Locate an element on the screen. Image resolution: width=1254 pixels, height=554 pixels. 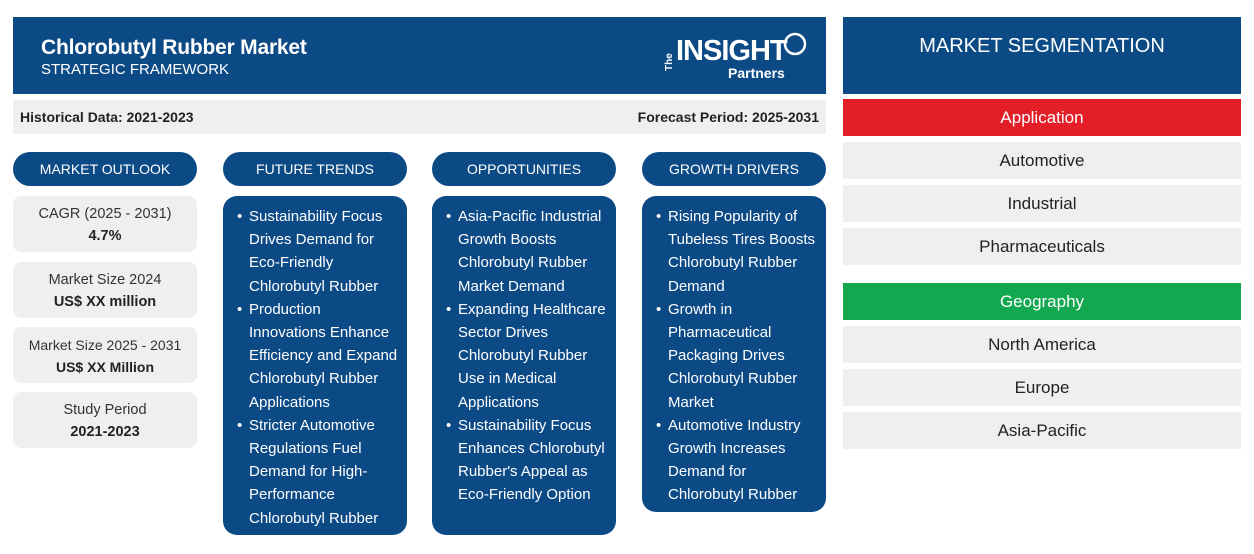
stat-label: Study Period is located at coordinates (105, 410).